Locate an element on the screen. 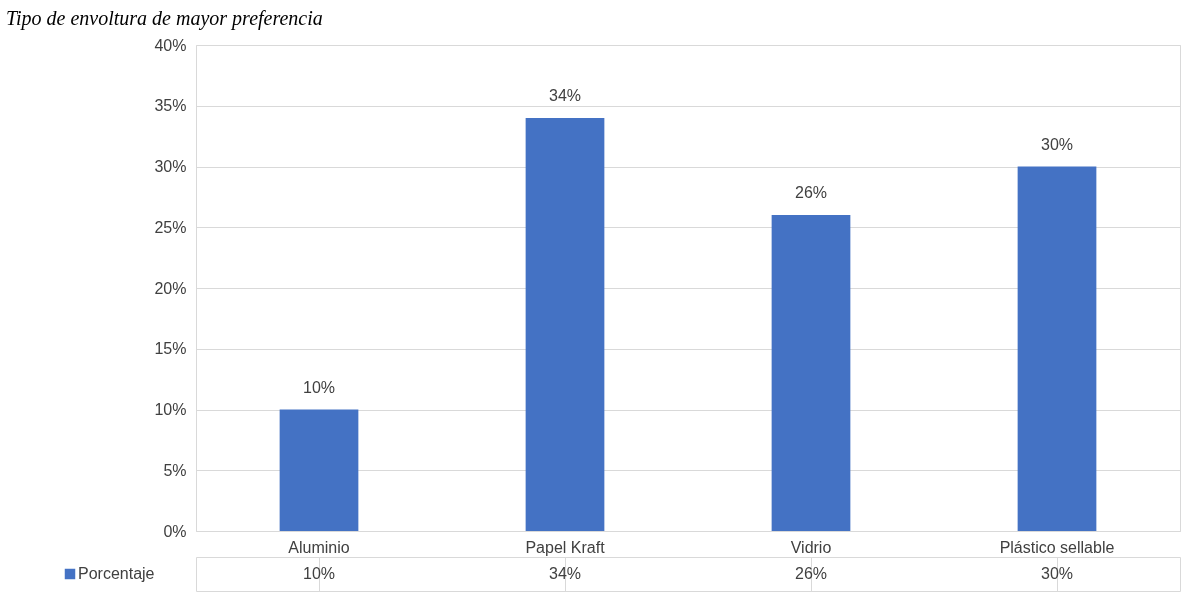 The width and height of the screenshot is (1200, 608). data-label: 26% is located at coordinates (811, 573).